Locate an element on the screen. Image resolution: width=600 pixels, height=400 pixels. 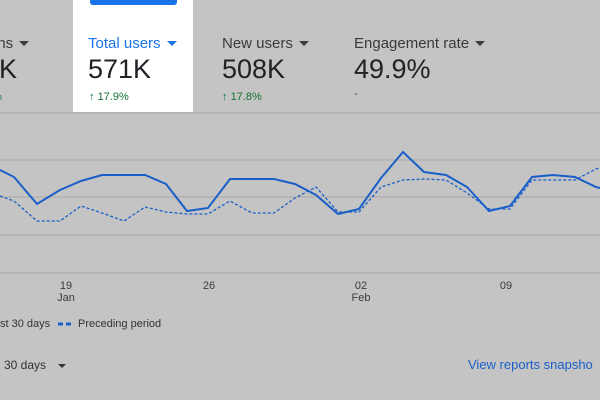
dashed-line-swatch is located at coordinates (66, 324).